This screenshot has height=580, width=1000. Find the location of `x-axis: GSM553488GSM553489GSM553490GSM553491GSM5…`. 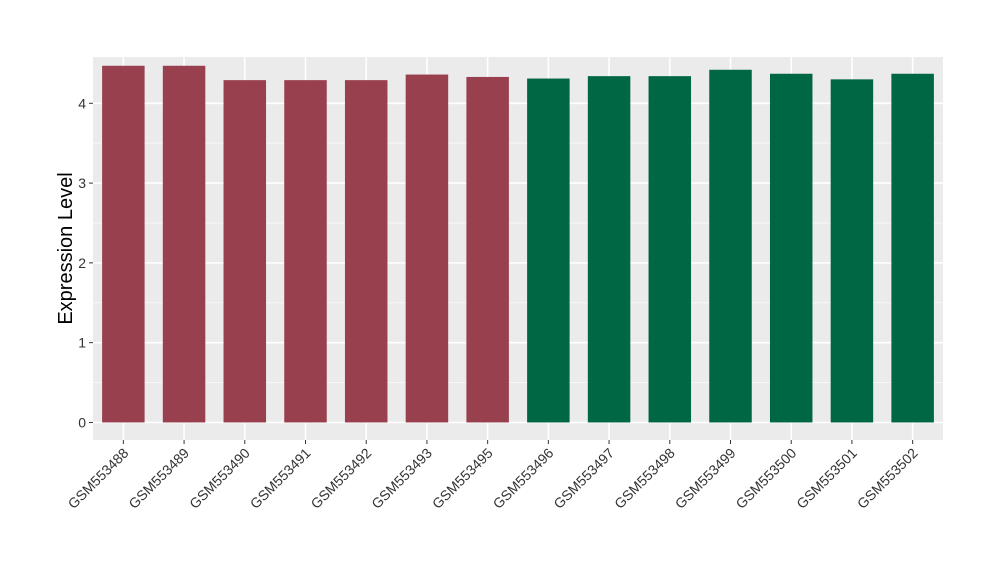

x-axis: GSM553488GSM553489GSM553490GSM553491GSM5… is located at coordinates (493, 476).